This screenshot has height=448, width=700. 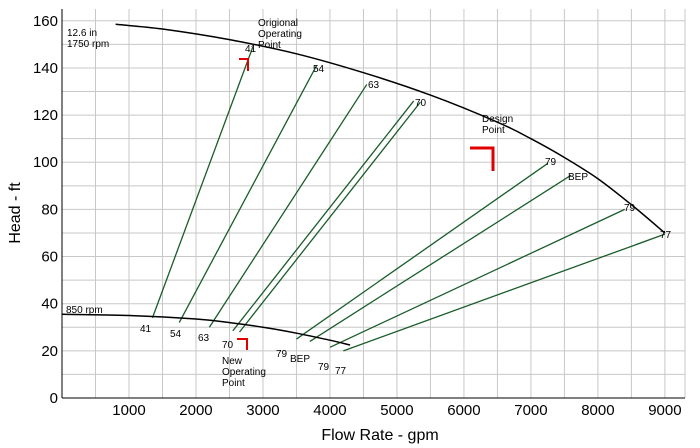 What do you see at coordinates (244, 372) in the screenshot?
I see `new-operating-point-label: New Operating Point` at bounding box center [244, 372].